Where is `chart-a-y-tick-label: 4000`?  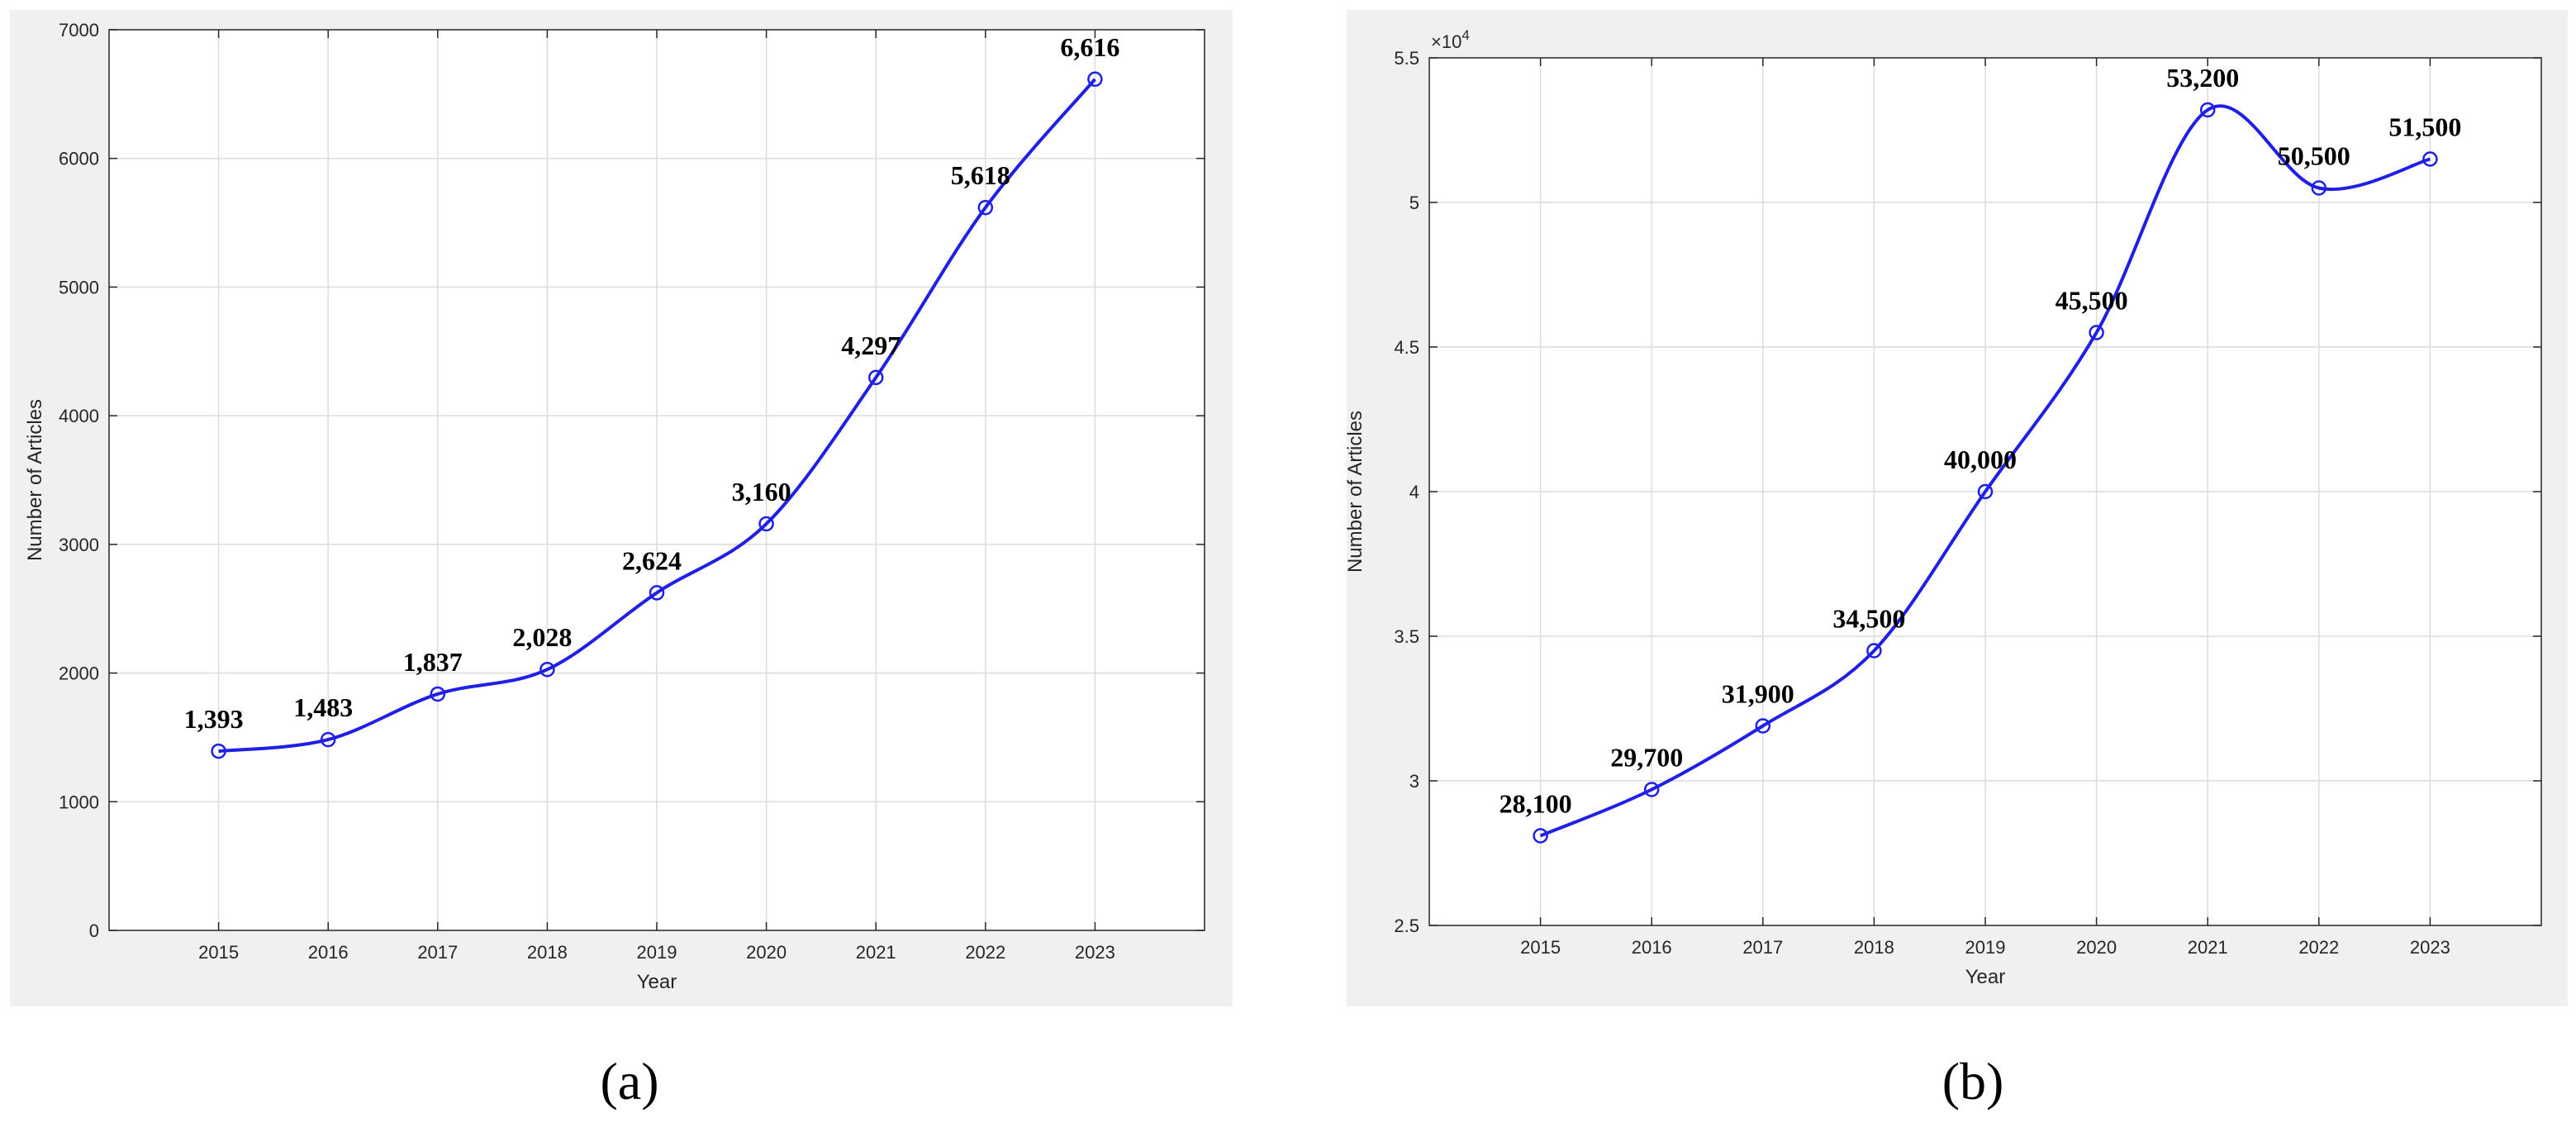 chart-a-y-tick-label: 4000 is located at coordinates (79, 416).